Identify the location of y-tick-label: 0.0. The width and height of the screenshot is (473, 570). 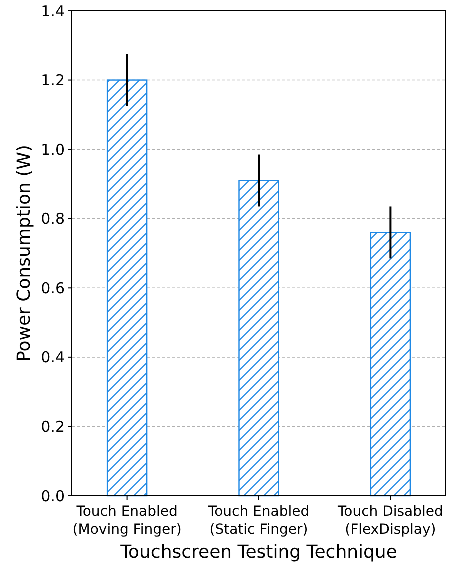
(53, 496).